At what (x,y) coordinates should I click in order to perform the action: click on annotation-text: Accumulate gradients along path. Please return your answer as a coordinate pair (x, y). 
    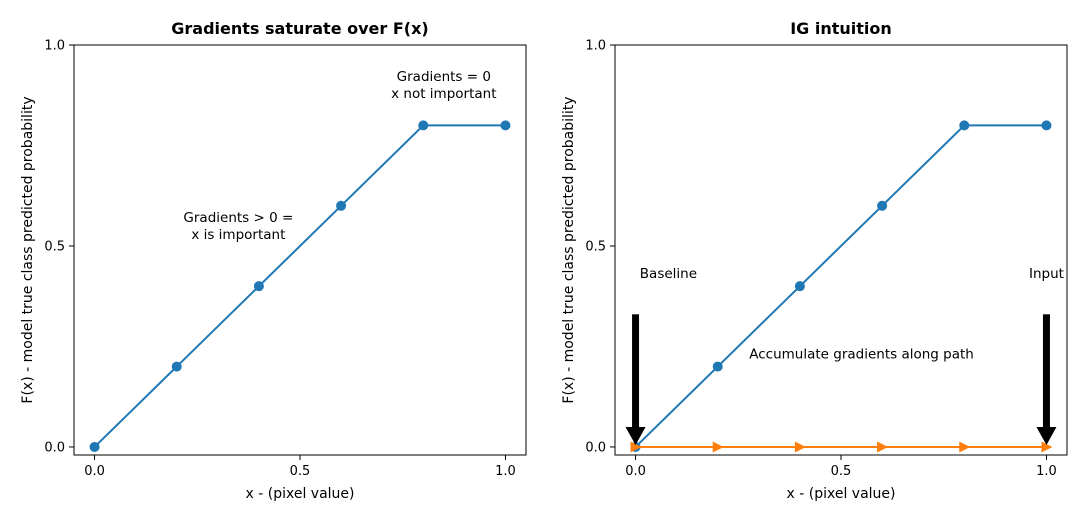
    Looking at the image, I should click on (861, 355).